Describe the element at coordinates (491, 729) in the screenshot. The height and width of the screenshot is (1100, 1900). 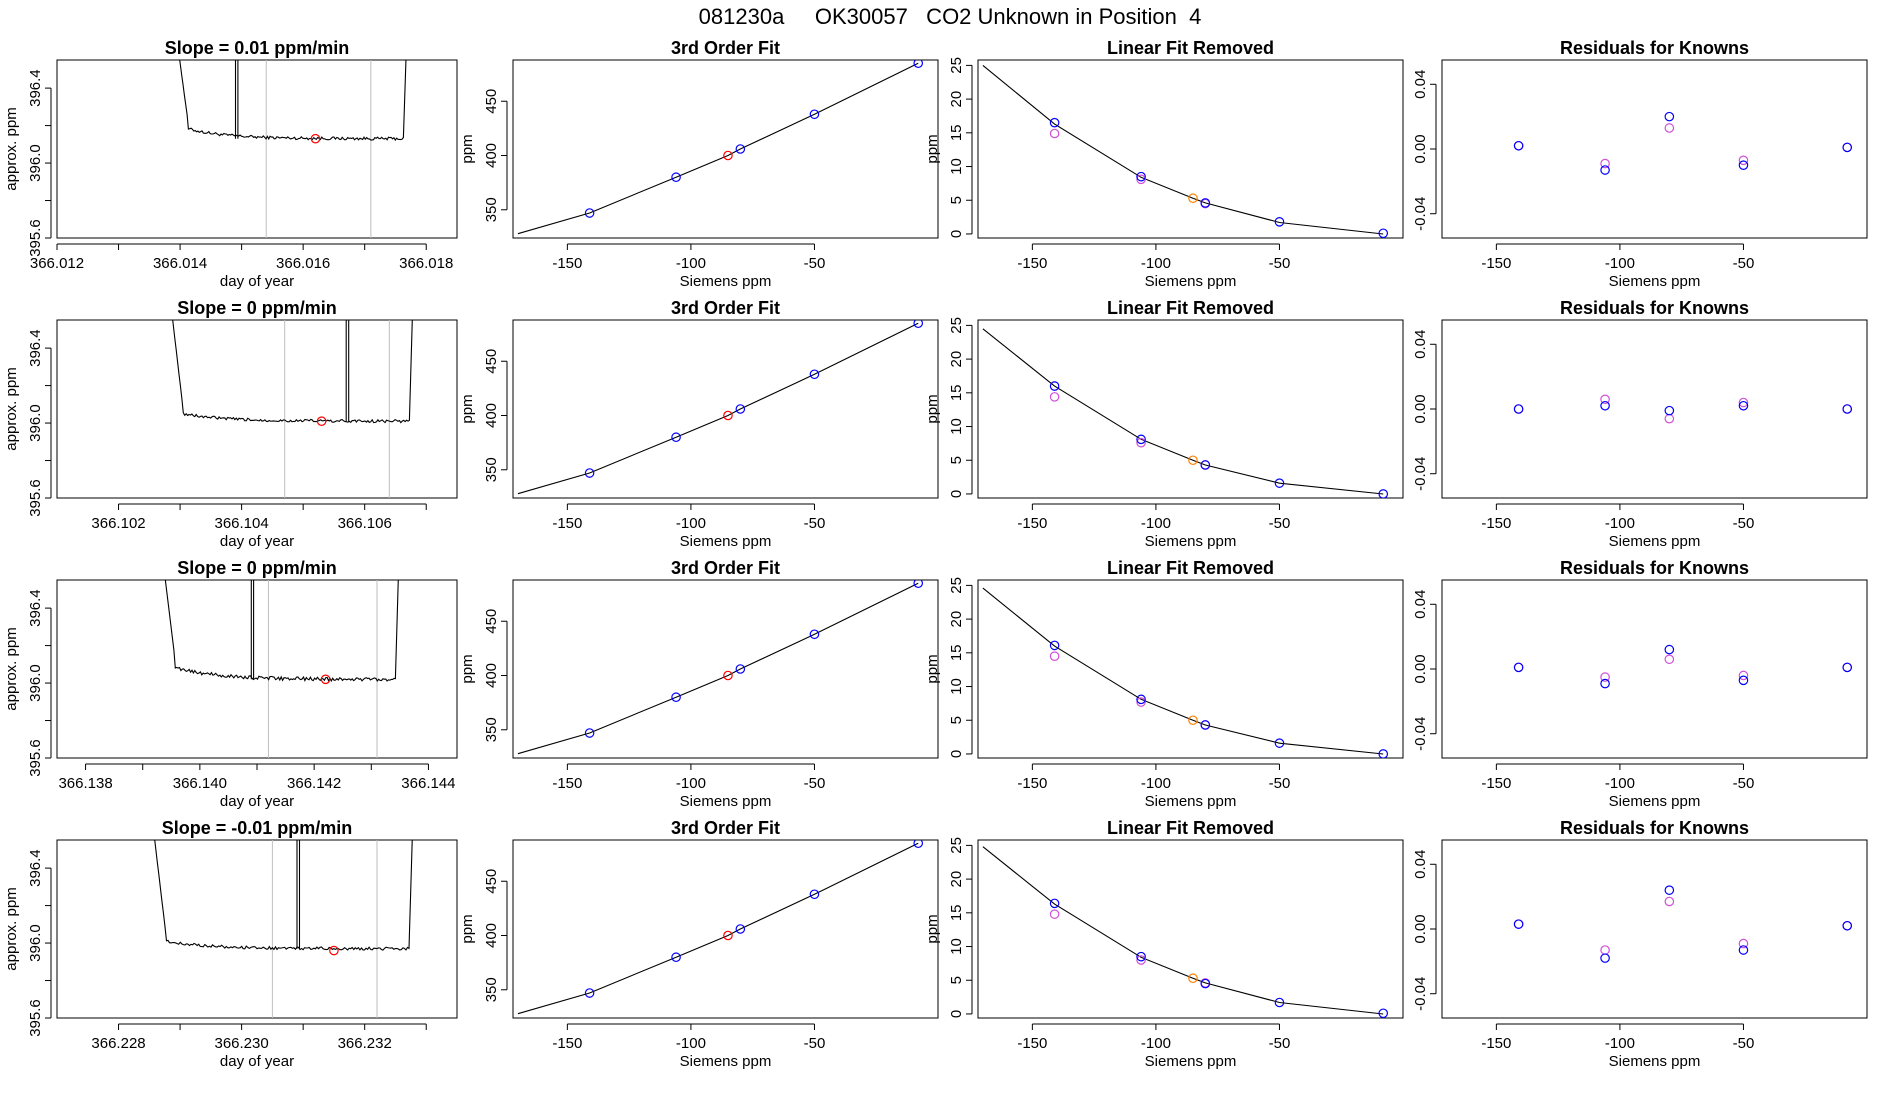
I see `y-tick-label: 350` at that location.